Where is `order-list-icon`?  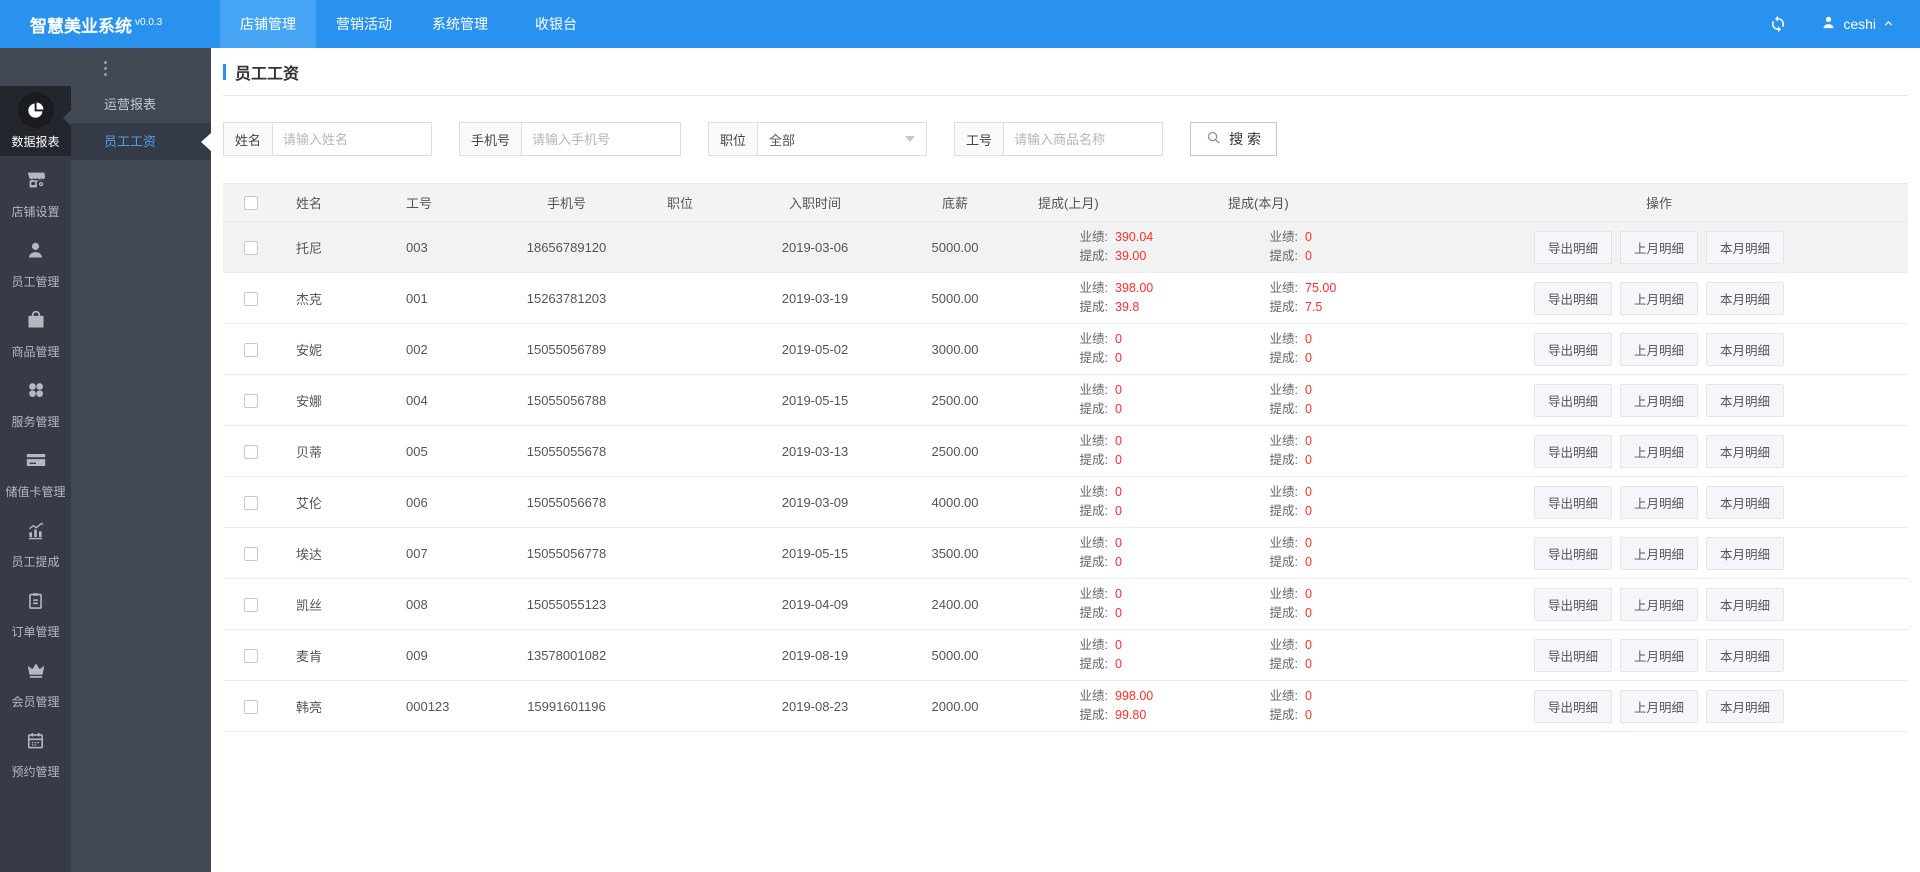 order-list-icon is located at coordinates (36, 600).